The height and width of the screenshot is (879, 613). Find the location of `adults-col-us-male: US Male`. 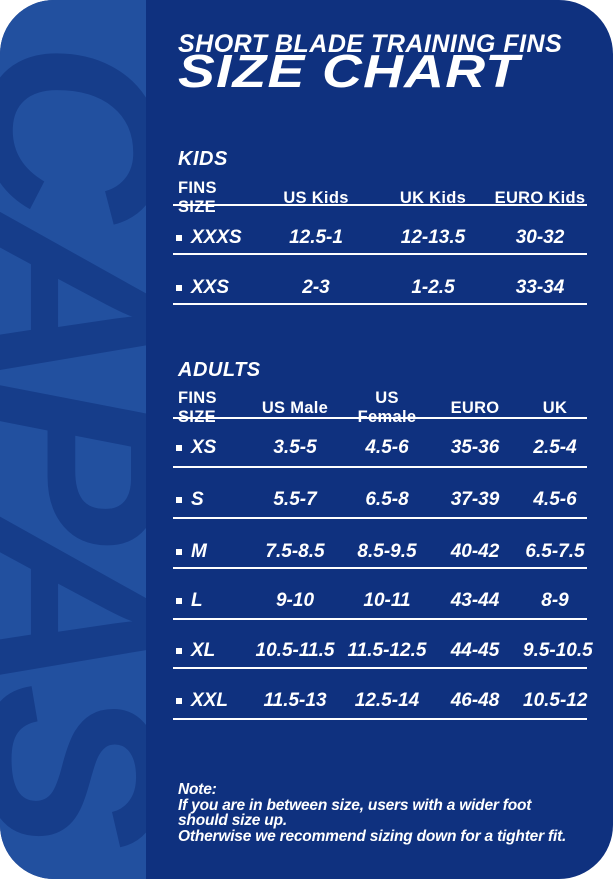

adults-col-us-male: US Male is located at coordinates (295, 407).